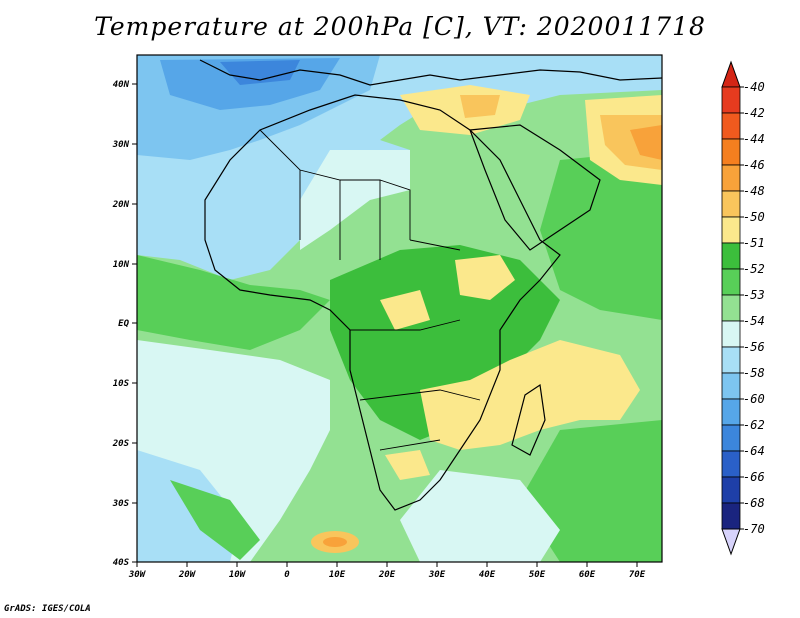 This screenshot has width=800, height=618. I want to click on colorbar-label: -53, so click(754, 295).